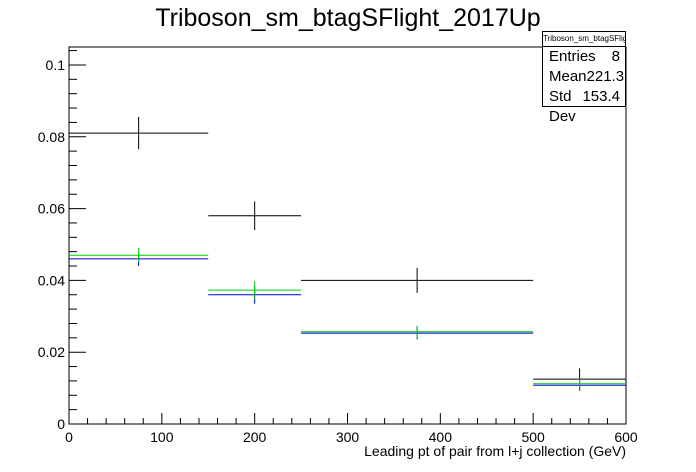 This screenshot has height=472, width=696. I want to click on x-tick-label: 0, so click(69, 437).